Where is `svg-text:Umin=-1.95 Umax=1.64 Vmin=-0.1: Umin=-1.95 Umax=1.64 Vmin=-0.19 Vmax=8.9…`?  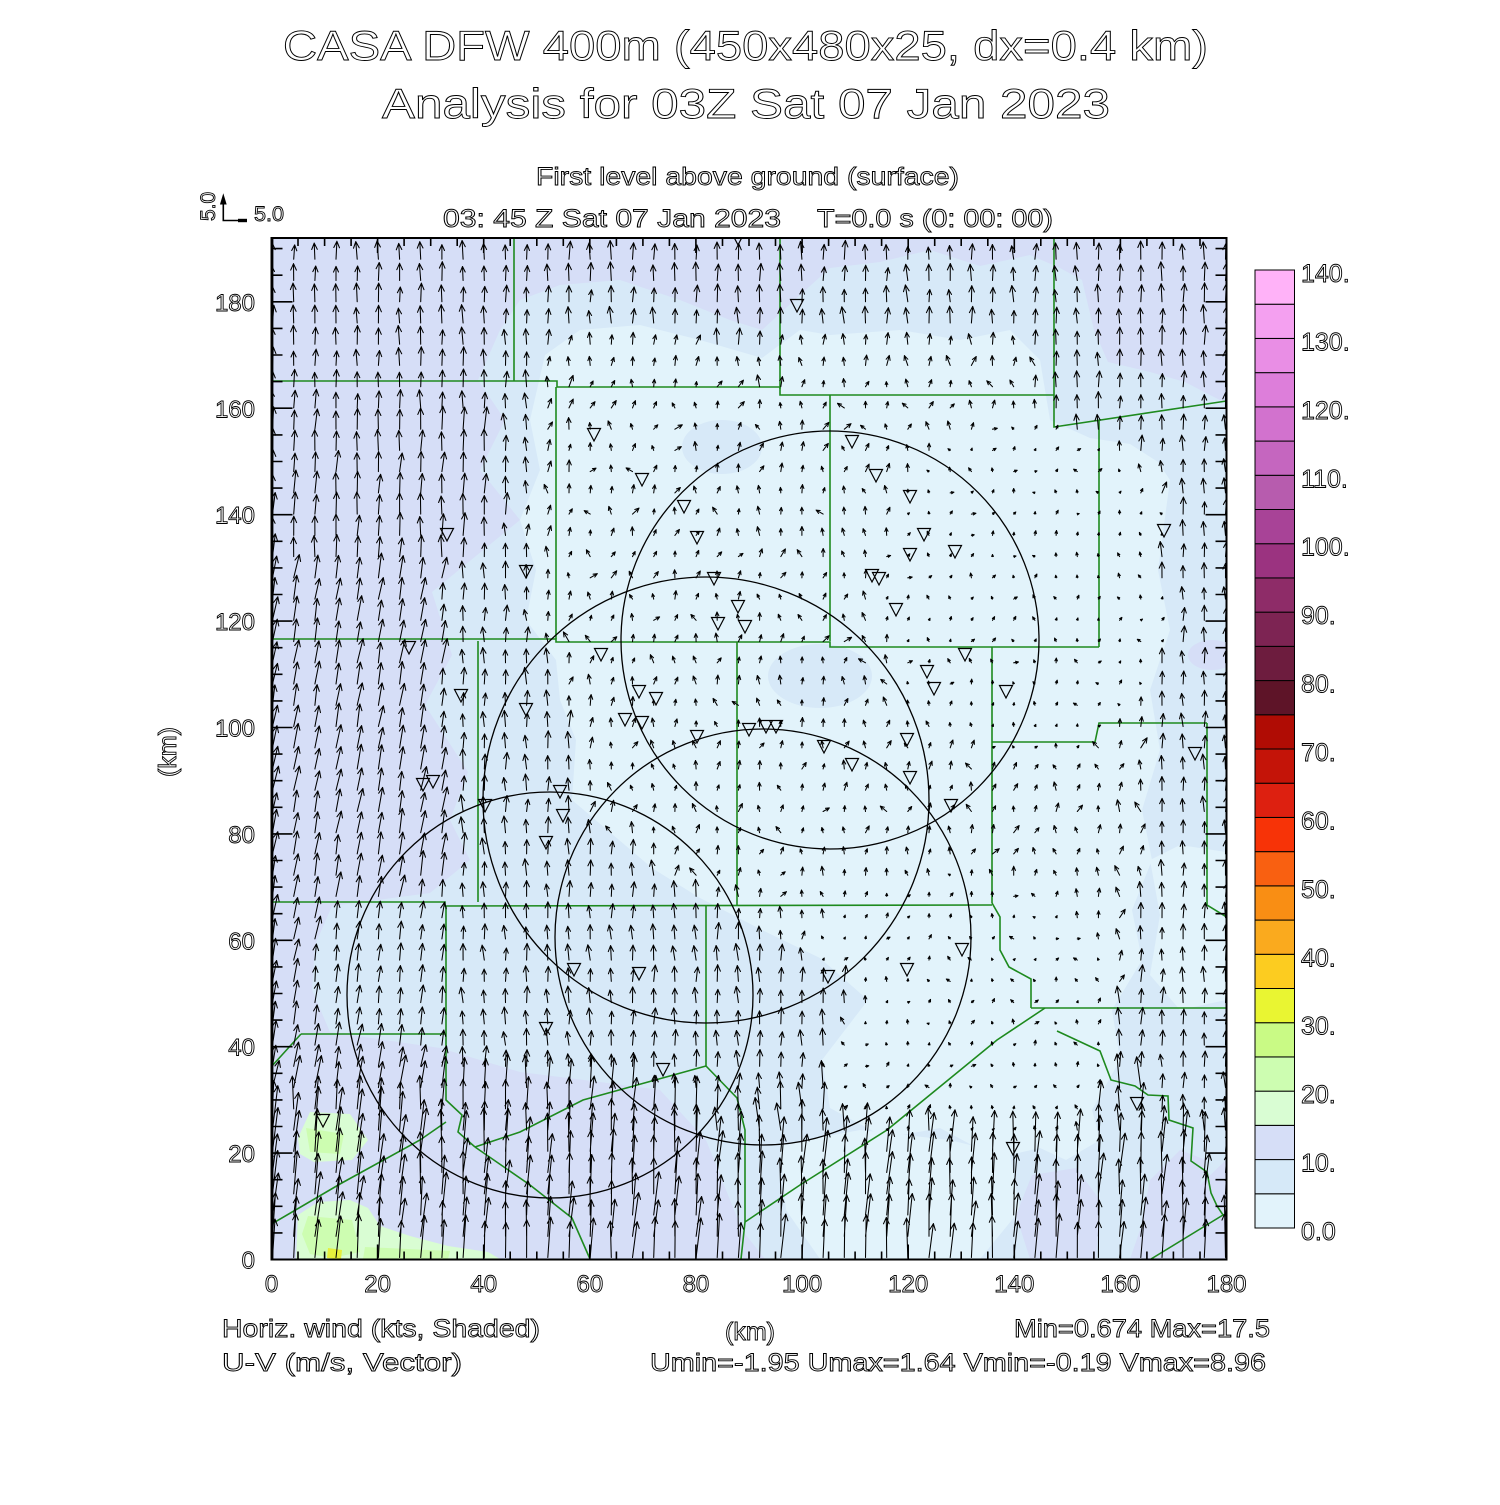
svg-text:Umin=-1.95 Umax=1.64 Vmin=-0.1: Umin=-1.95 Umax=1.64 Vmin=-0.19 Vmax=8.9… is located at coordinates (958, 1363).